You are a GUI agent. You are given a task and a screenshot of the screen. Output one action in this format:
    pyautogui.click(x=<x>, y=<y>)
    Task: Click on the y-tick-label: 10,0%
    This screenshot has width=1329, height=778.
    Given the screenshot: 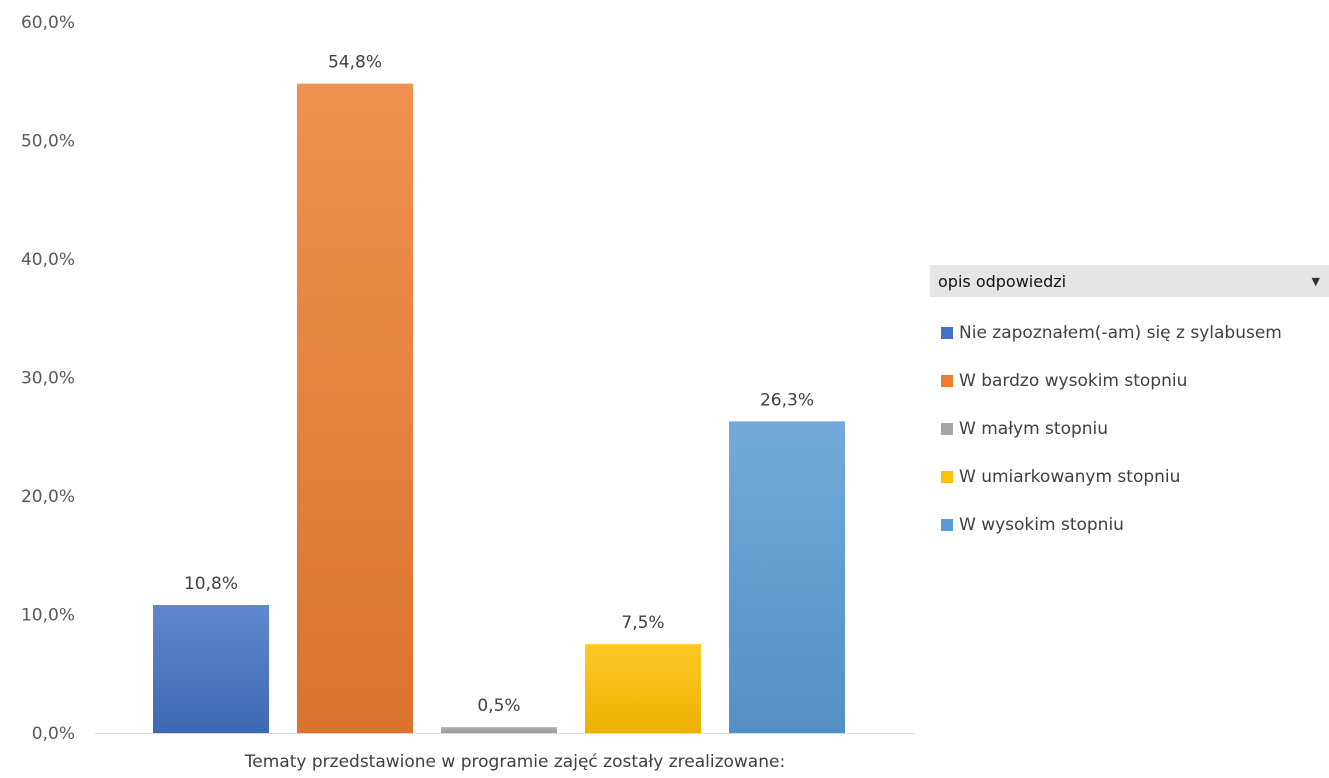 What is the action you would take?
    pyautogui.click(x=48, y=616)
    